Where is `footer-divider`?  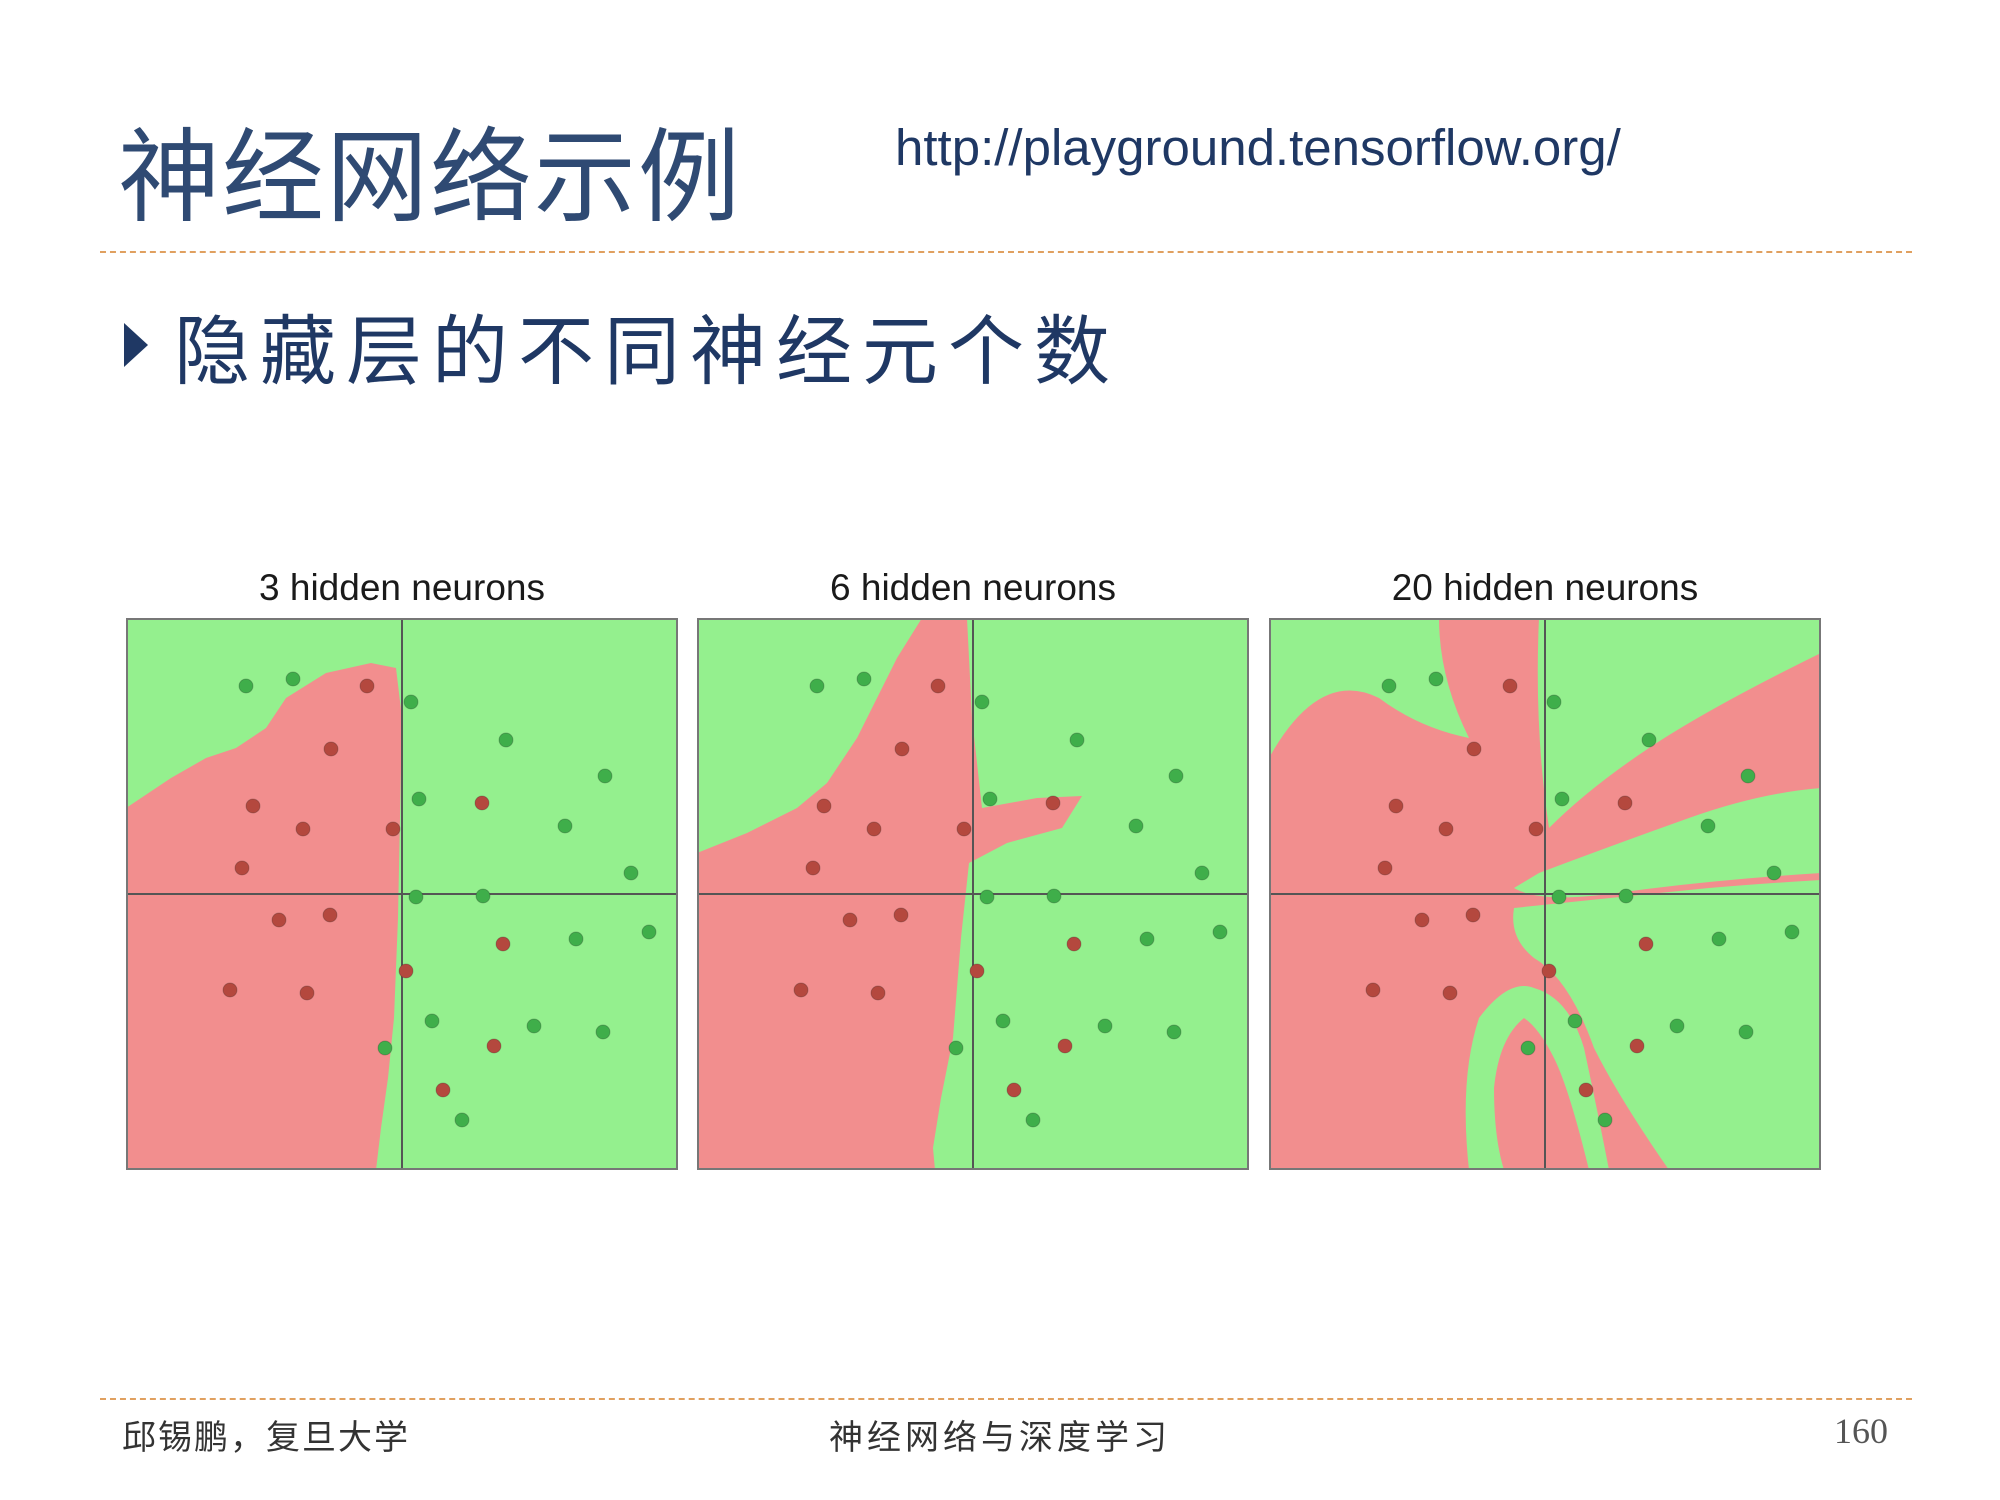 footer-divider is located at coordinates (1006, 1399).